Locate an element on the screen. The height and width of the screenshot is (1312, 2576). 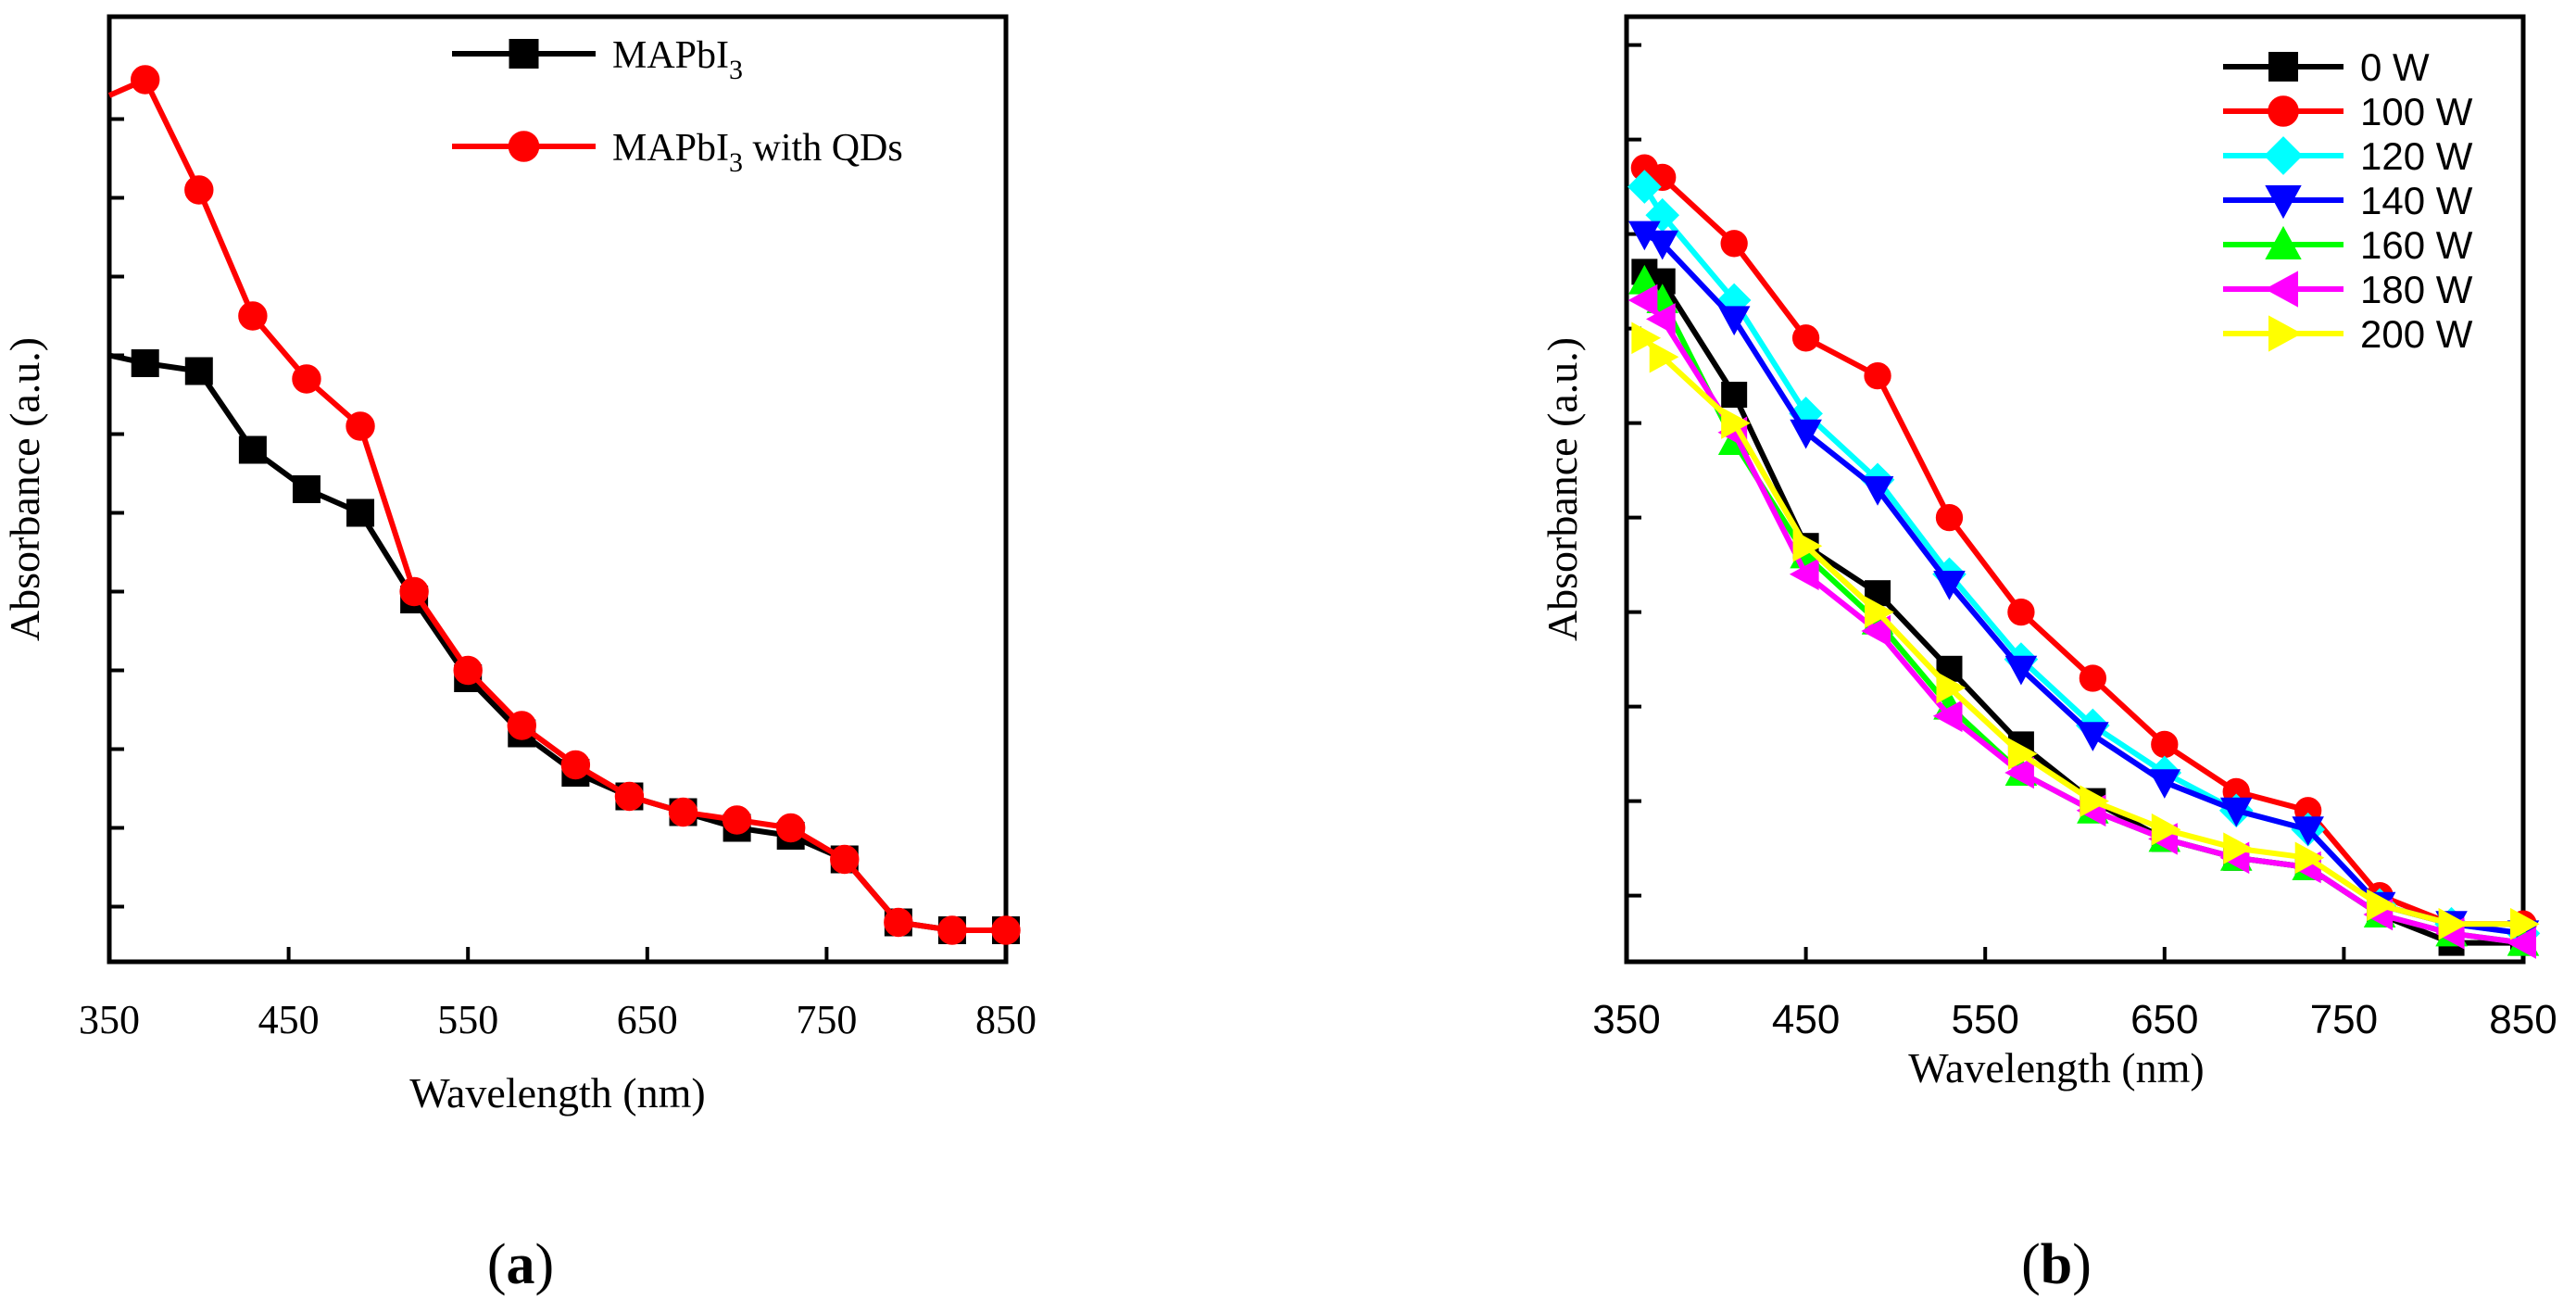
b-legend-entry: 140 W is located at coordinates (2348, 200).